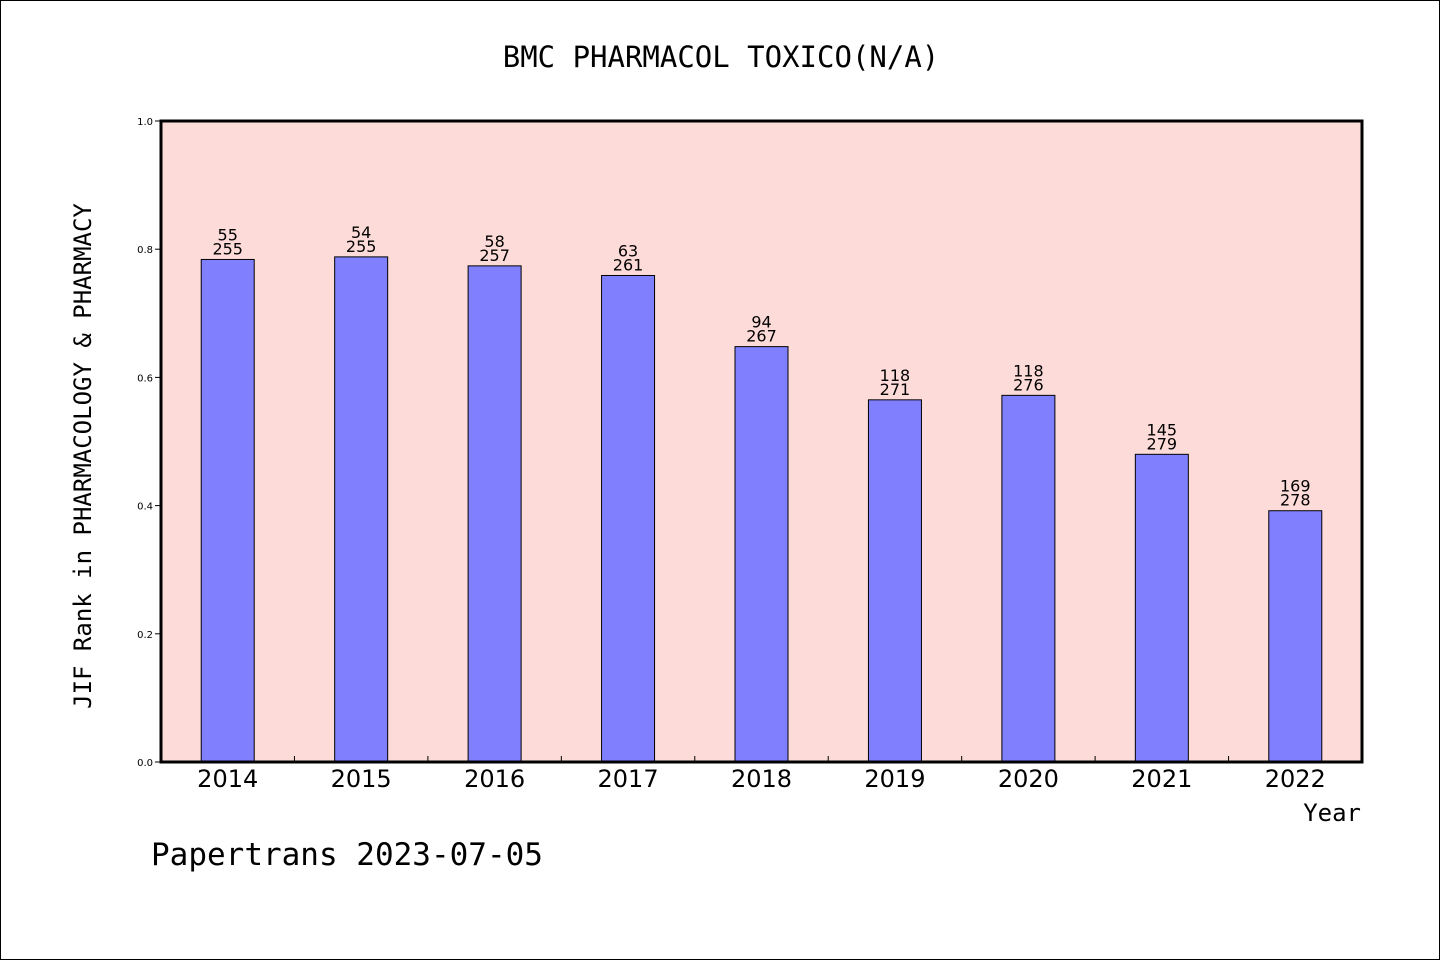  Describe the element at coordinates (894, 581) in the screenshot. I see `bar-2019` at that location.